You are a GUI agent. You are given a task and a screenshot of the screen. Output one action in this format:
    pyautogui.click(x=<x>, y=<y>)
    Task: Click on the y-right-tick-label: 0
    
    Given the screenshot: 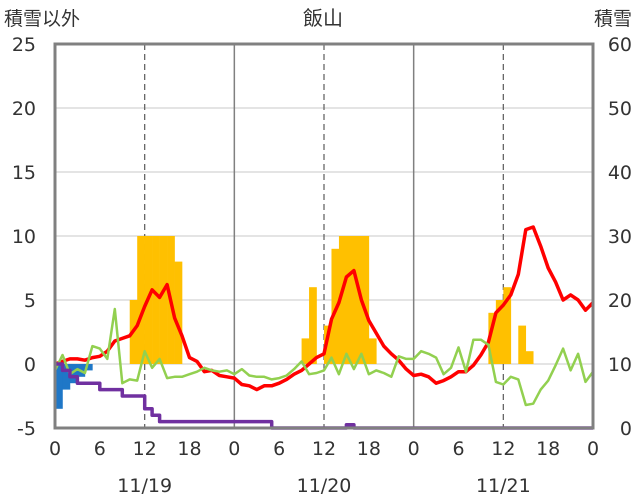 What is the action you would take?
    pyautogui.click(x=626, y=429)
    